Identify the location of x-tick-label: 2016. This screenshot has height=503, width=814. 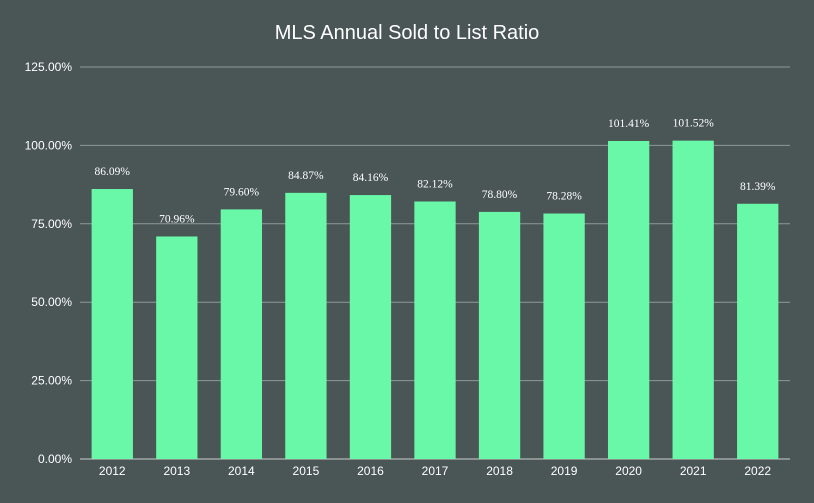
(370, 471).